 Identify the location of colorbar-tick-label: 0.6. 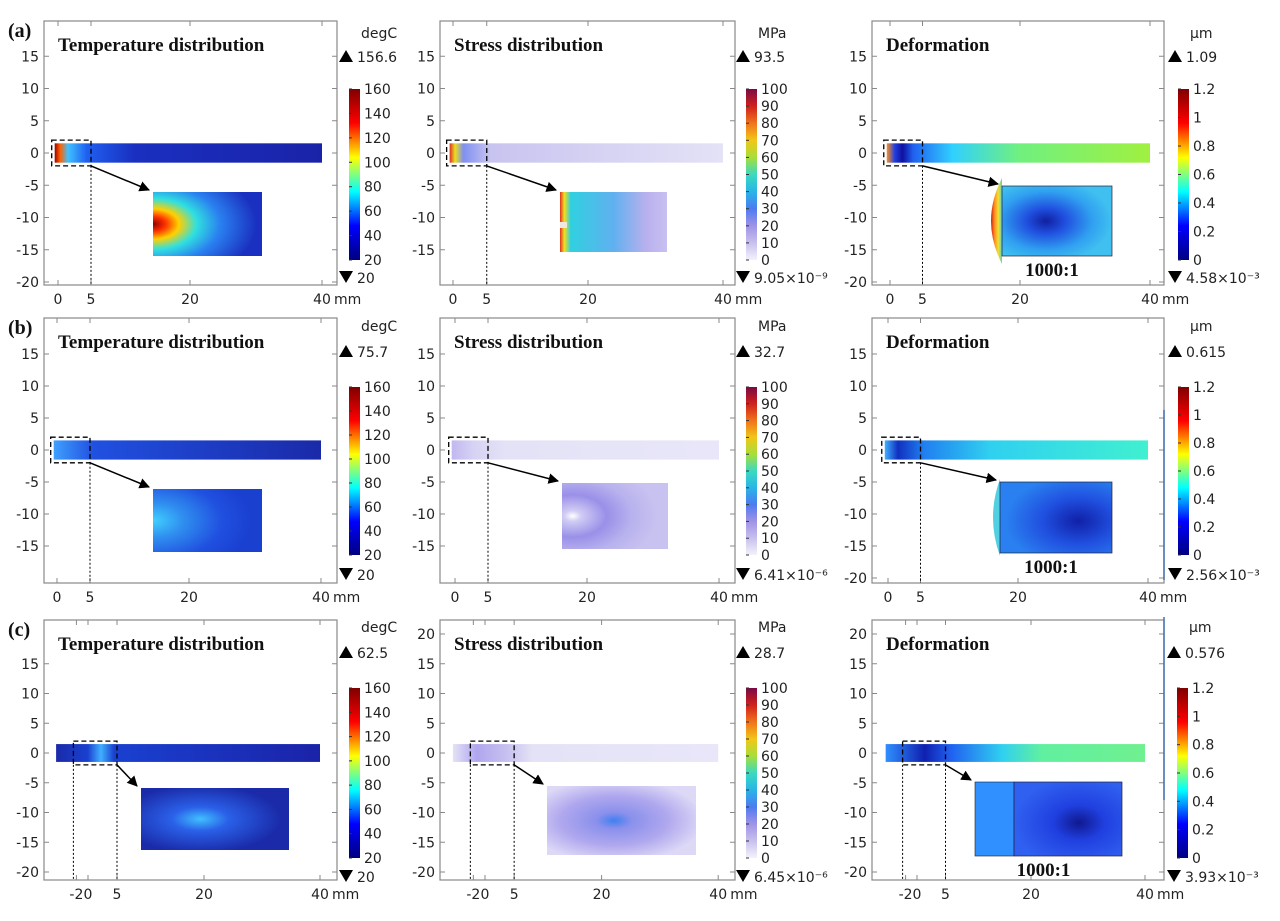
(1204, 176).